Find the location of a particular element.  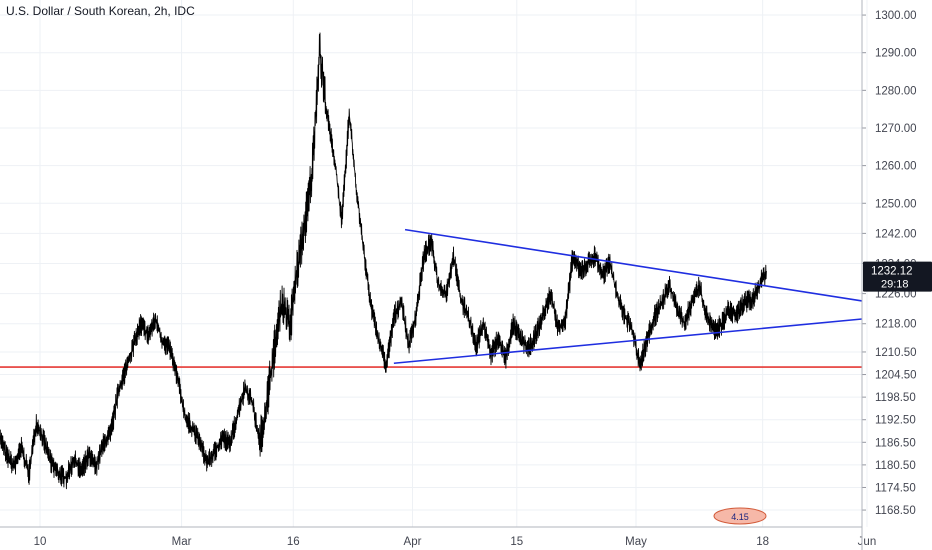

last-price-label: 1232.12 is located at coordinates (892, 272).